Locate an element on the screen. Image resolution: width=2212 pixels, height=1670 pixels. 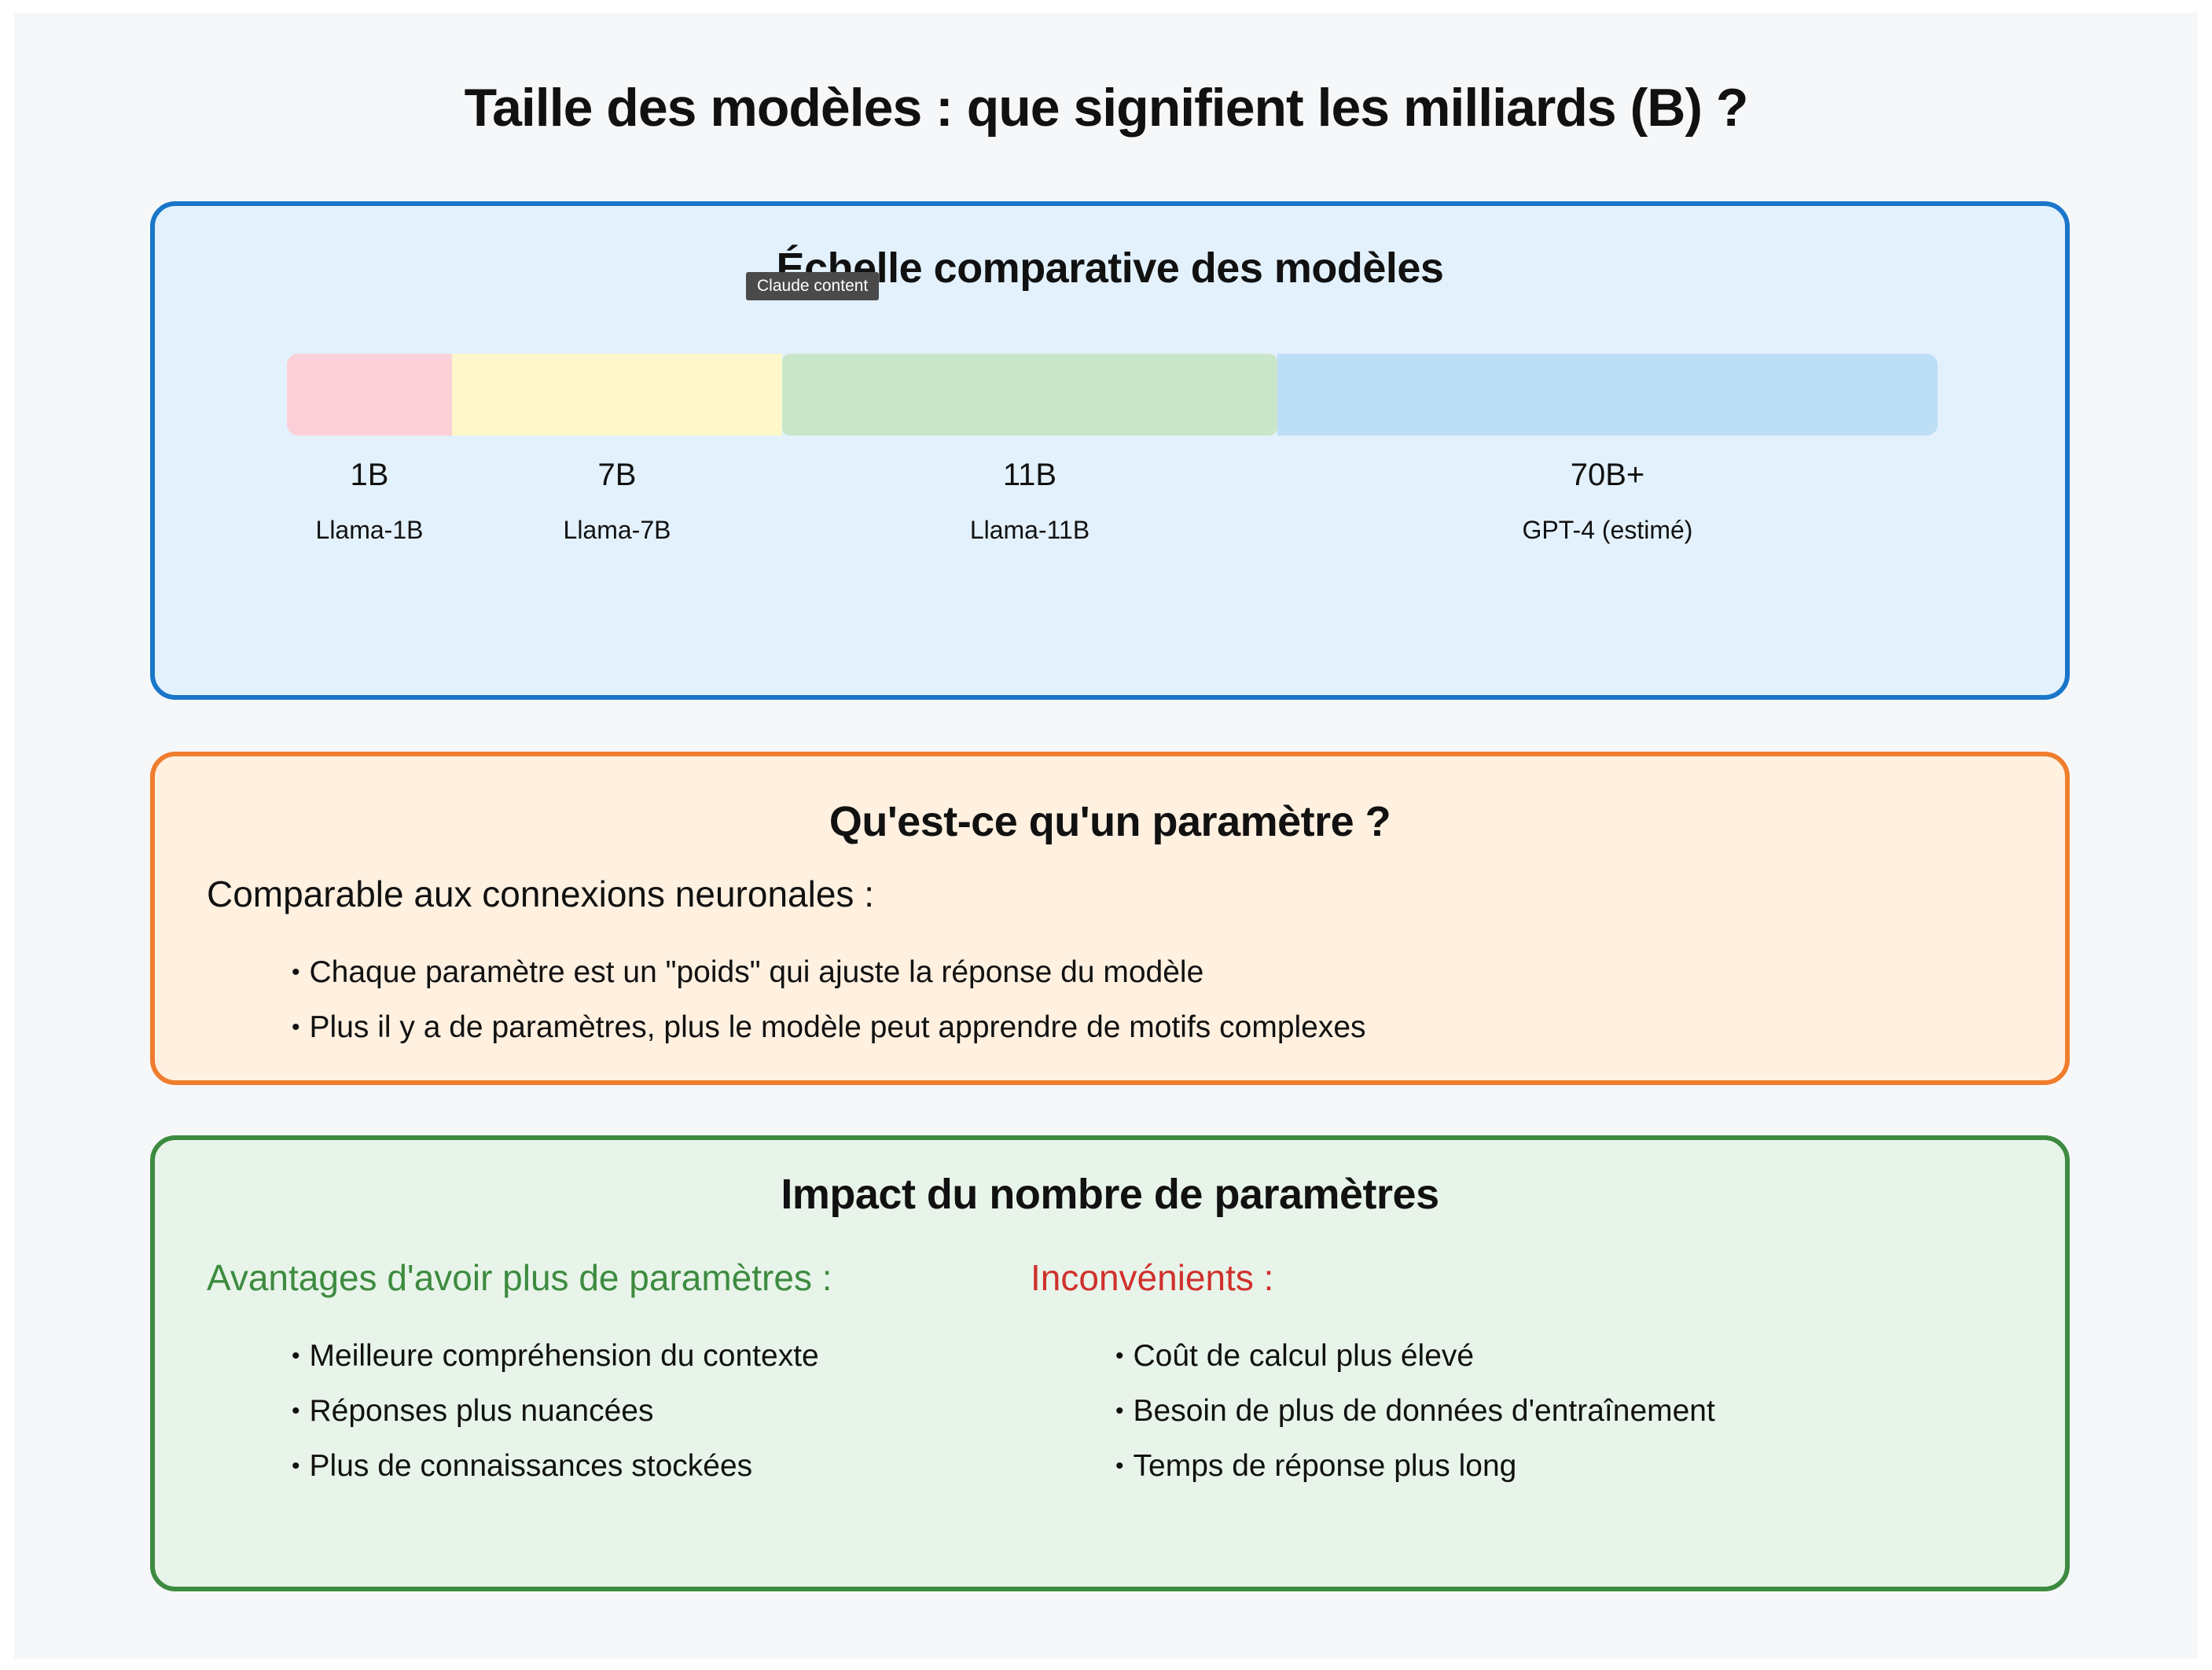
scale-size-label: 70B+ is located at coordinates (1607, 475).